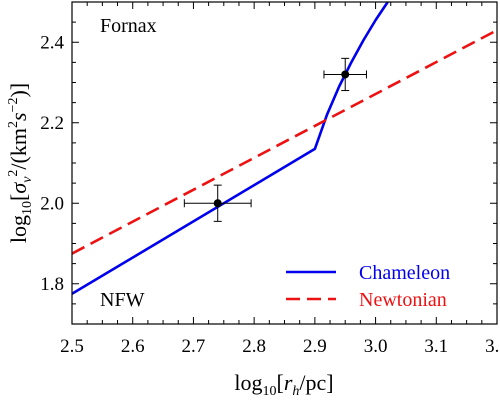  I want to click on y-axis-label: log10[σv2/(km2s−2)], so click(20, 163).